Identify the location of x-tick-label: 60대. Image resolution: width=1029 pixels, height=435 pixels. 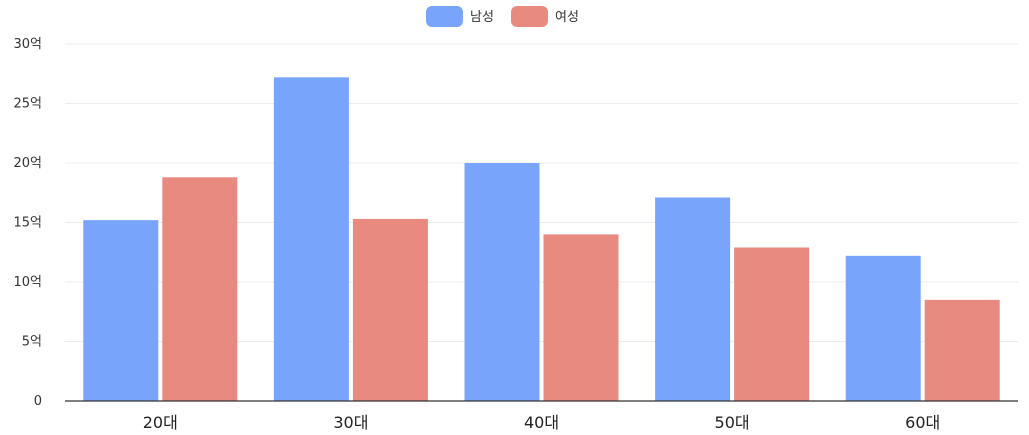
(922, 422).